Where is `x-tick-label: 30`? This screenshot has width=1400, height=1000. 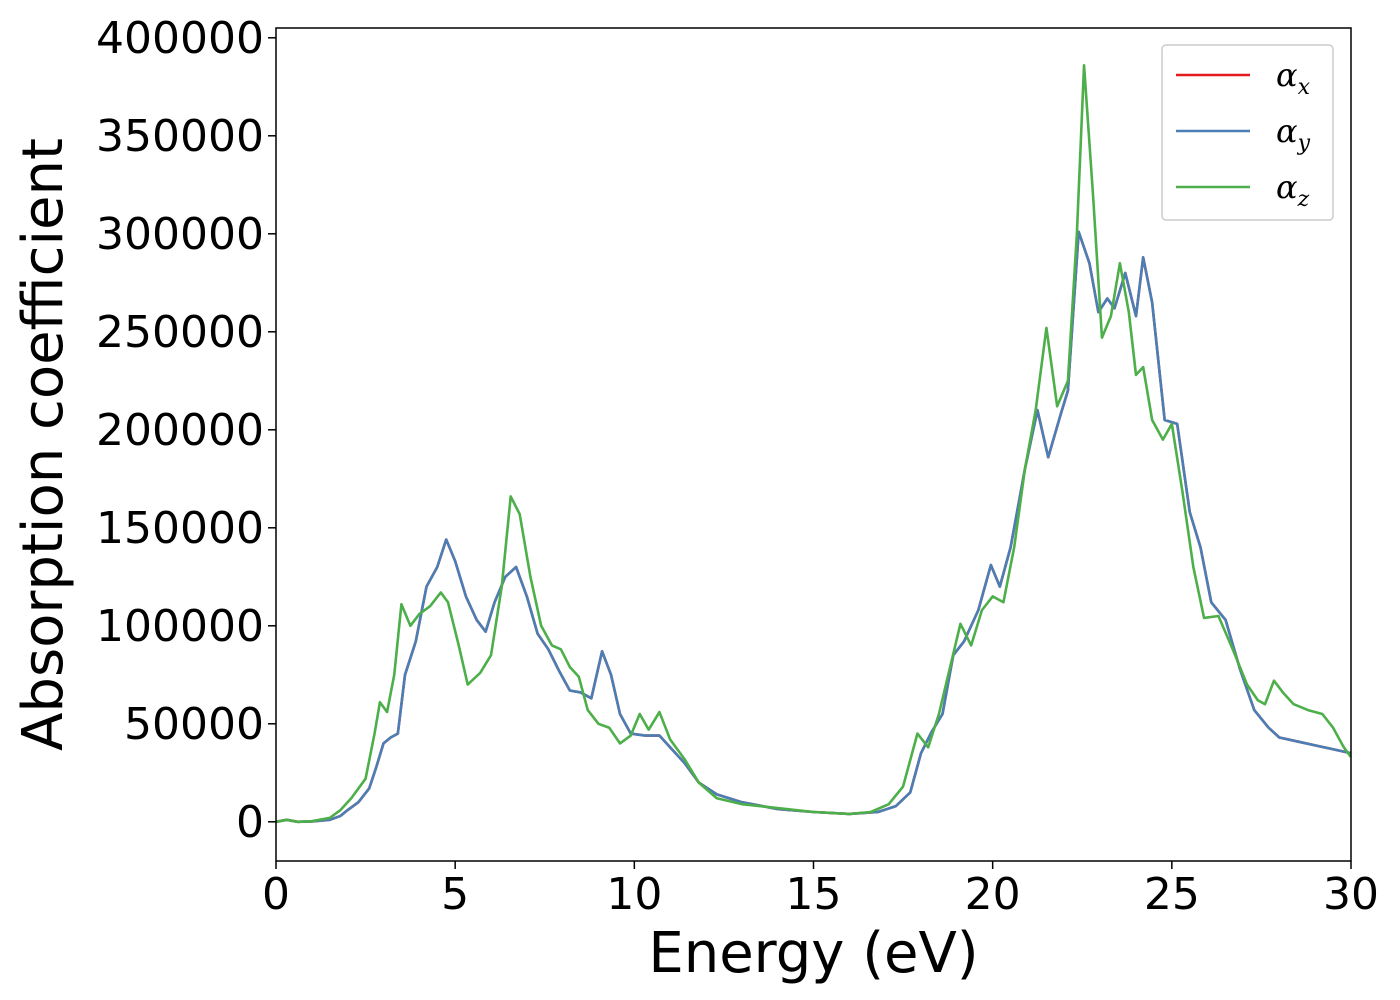
x-tick-label: 30 is located at coordinates (1351, 894).